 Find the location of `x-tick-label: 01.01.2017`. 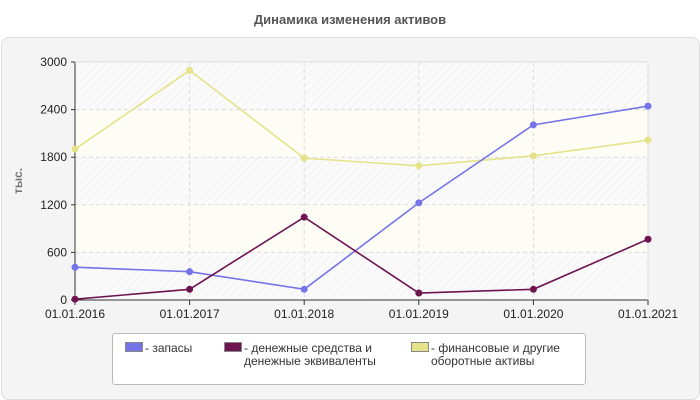

x-tick-label: 01.01.2017 is located at coordinates (190, 314).